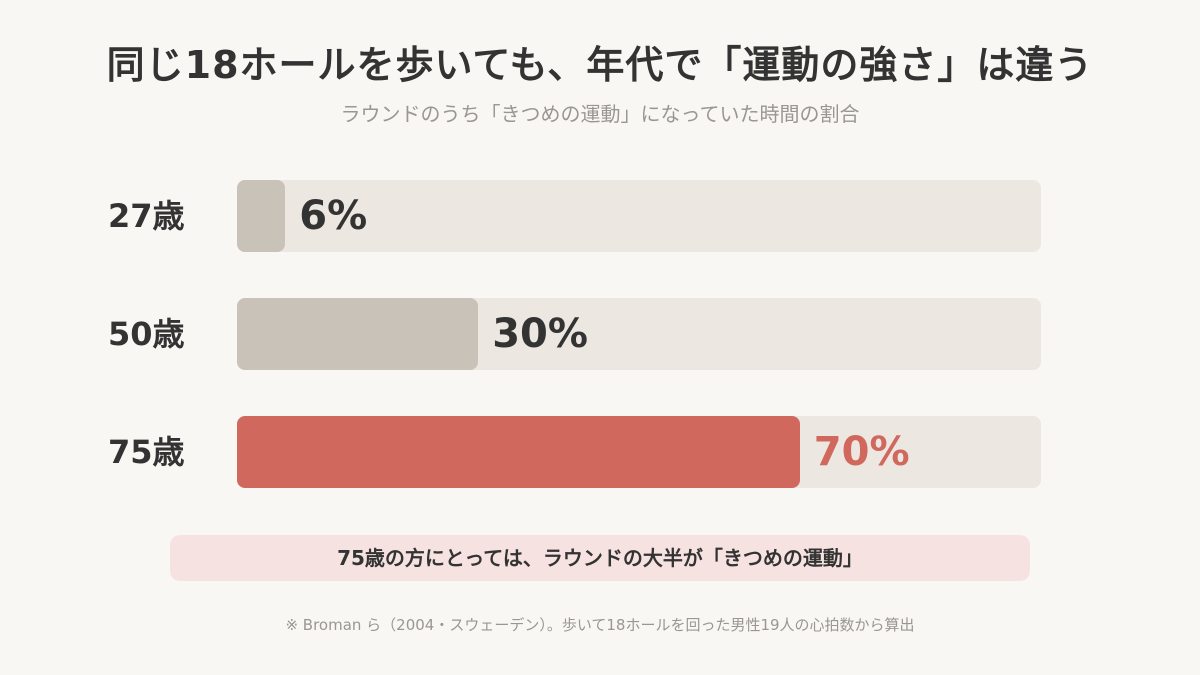 This screenshot has width=1200, height=675. Describe the element at coordinates (600, 65) in the screenshot. I see `chart-title: 同じ18ホールを歩いても、年代で「運動の強さ」は違う` at that location.